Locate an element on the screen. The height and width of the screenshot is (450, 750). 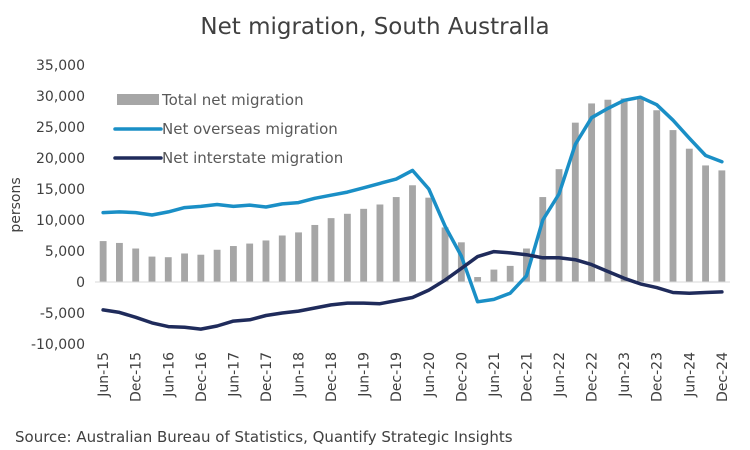
x-tick-label: Jun-15 is located at coordinates (104, 375).